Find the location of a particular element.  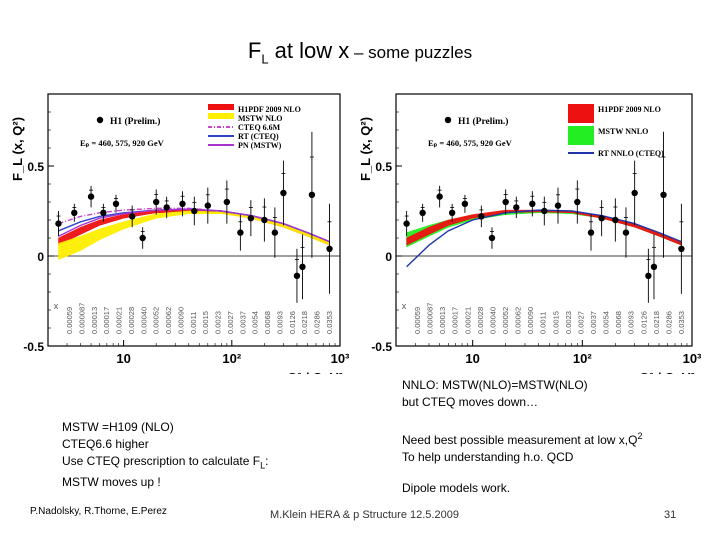

curve-rt-nnlo-cteq- is located at coordinates (544, 238).